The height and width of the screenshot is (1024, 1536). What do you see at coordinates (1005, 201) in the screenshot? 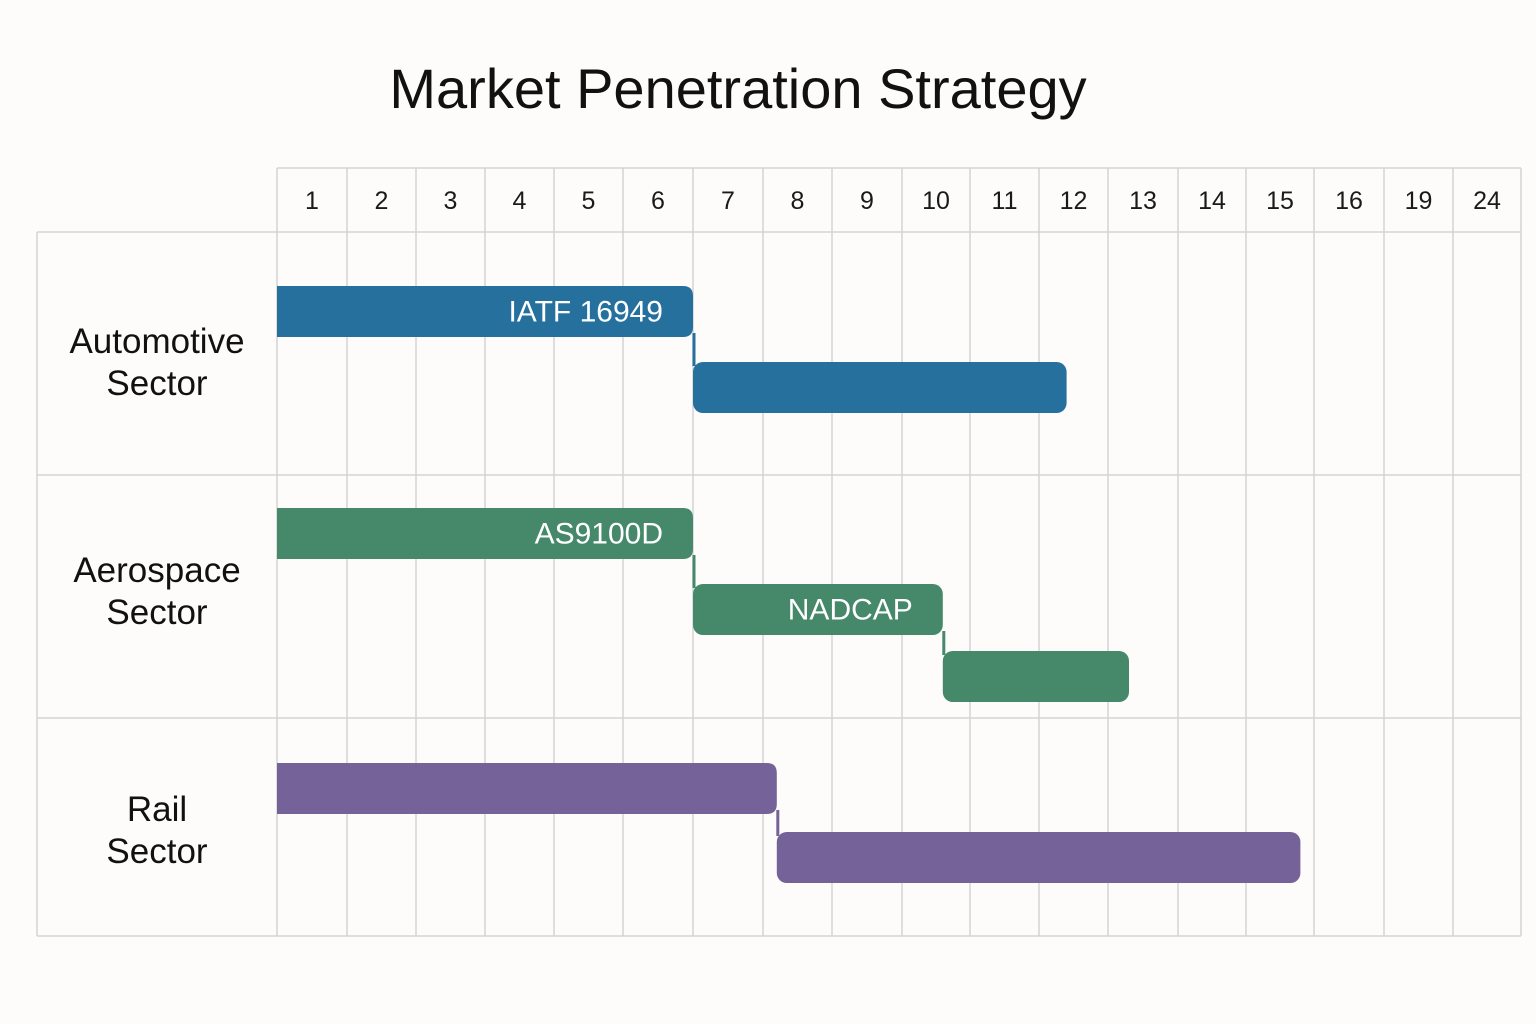
I see `x-tick-label: 11` at bounding box center [1005, 201].